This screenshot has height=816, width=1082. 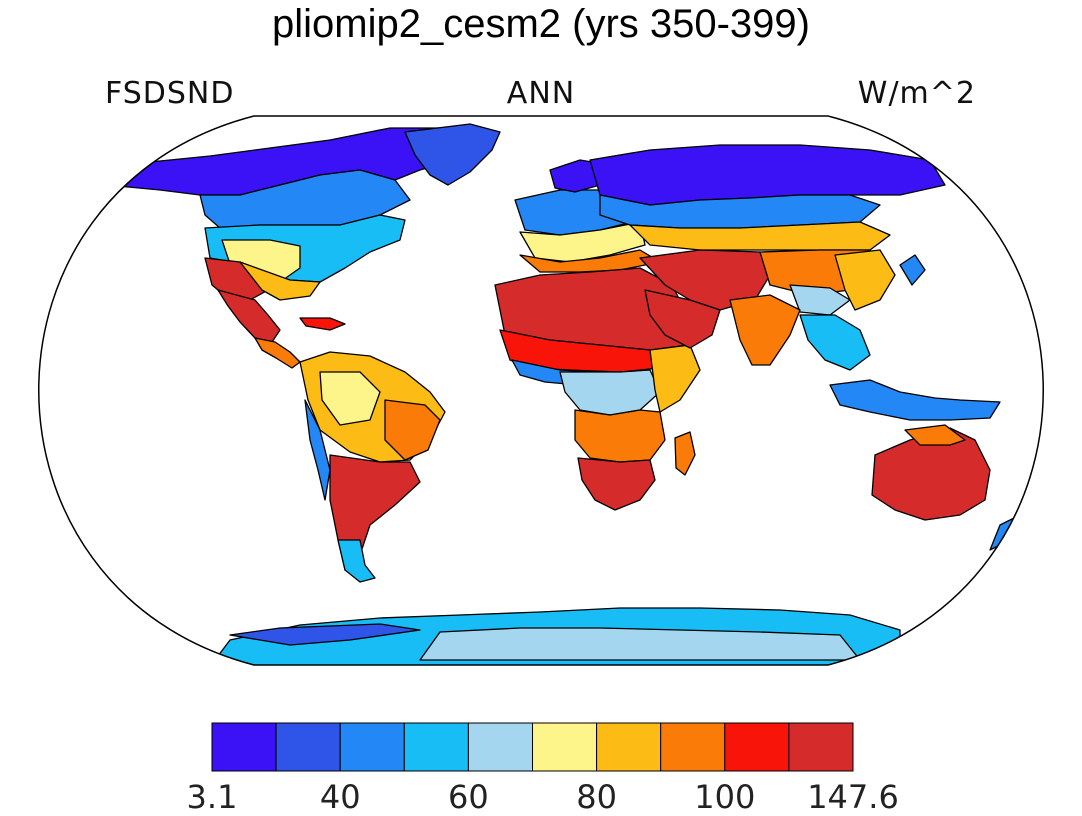 What do you see at coordinates (277, 353) in the screenshot?
I see `central-america` at bounding box center [277, 353].